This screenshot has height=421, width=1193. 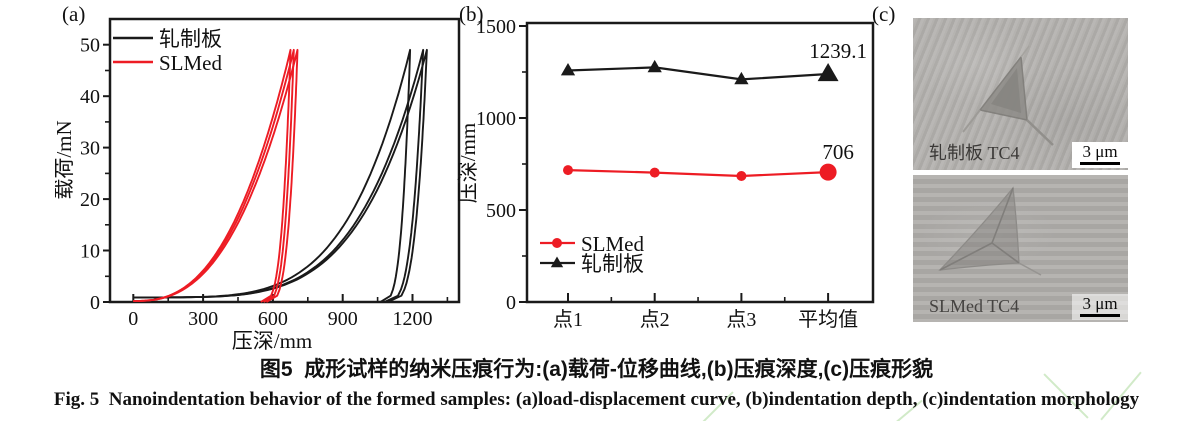 What do you see at coordinates (74, 14) in the screenshot?
I see `panel-a-tag: (a)` at bounding box center [74, 14].